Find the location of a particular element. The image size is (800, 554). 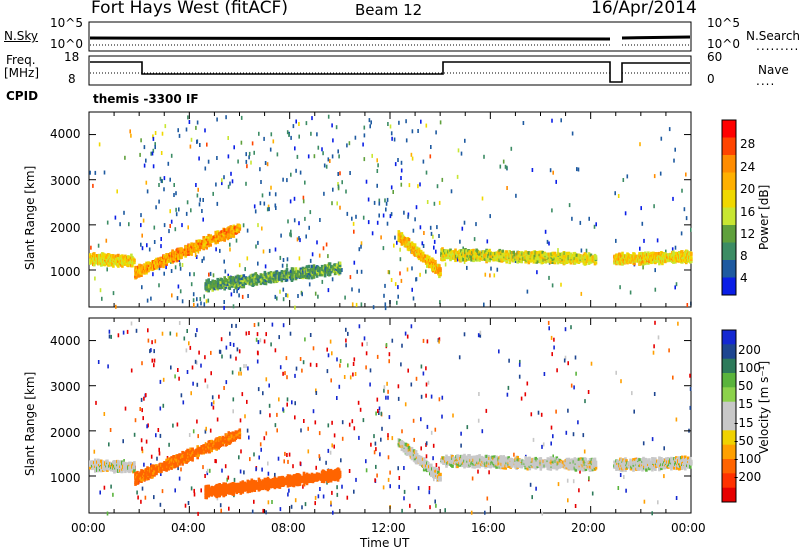

nsky-trace is located at coordinates (390, 40).